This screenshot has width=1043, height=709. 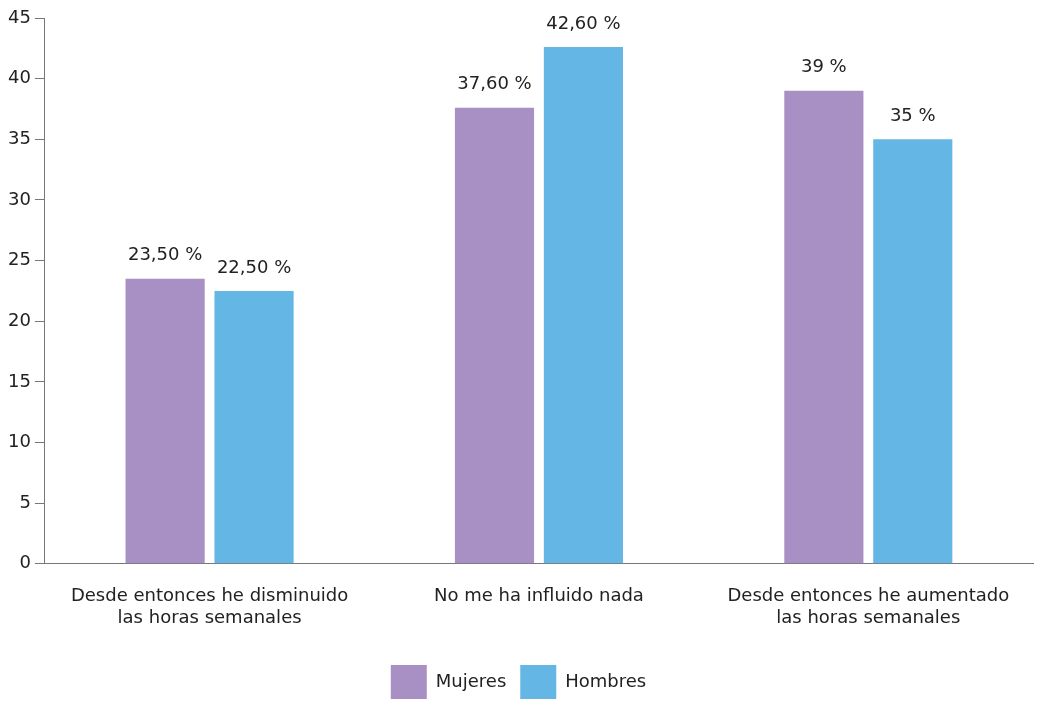 What do you see at coordinates (19, 198) in the screenshot?
I see `y-tick-label: 30` at bounding box center [19, 198].